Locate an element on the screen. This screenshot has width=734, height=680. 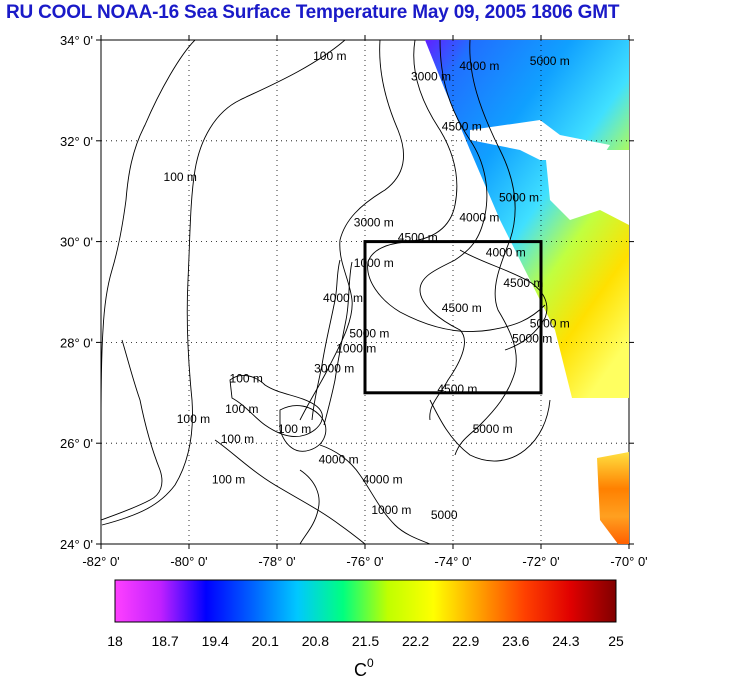
contour-4500m is located at coordinates (453, 230).